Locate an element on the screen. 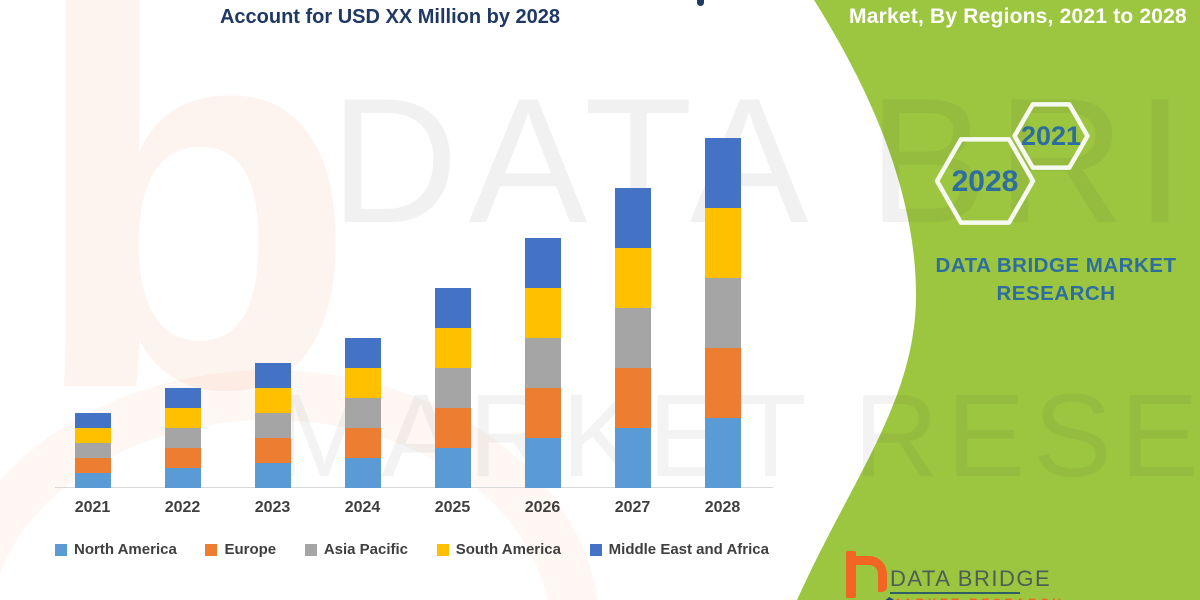 Image resolution: width=1200 pixels, height=600 pixels. segment-2027-middle-east-and-africa is located at coordinates (632, 218).